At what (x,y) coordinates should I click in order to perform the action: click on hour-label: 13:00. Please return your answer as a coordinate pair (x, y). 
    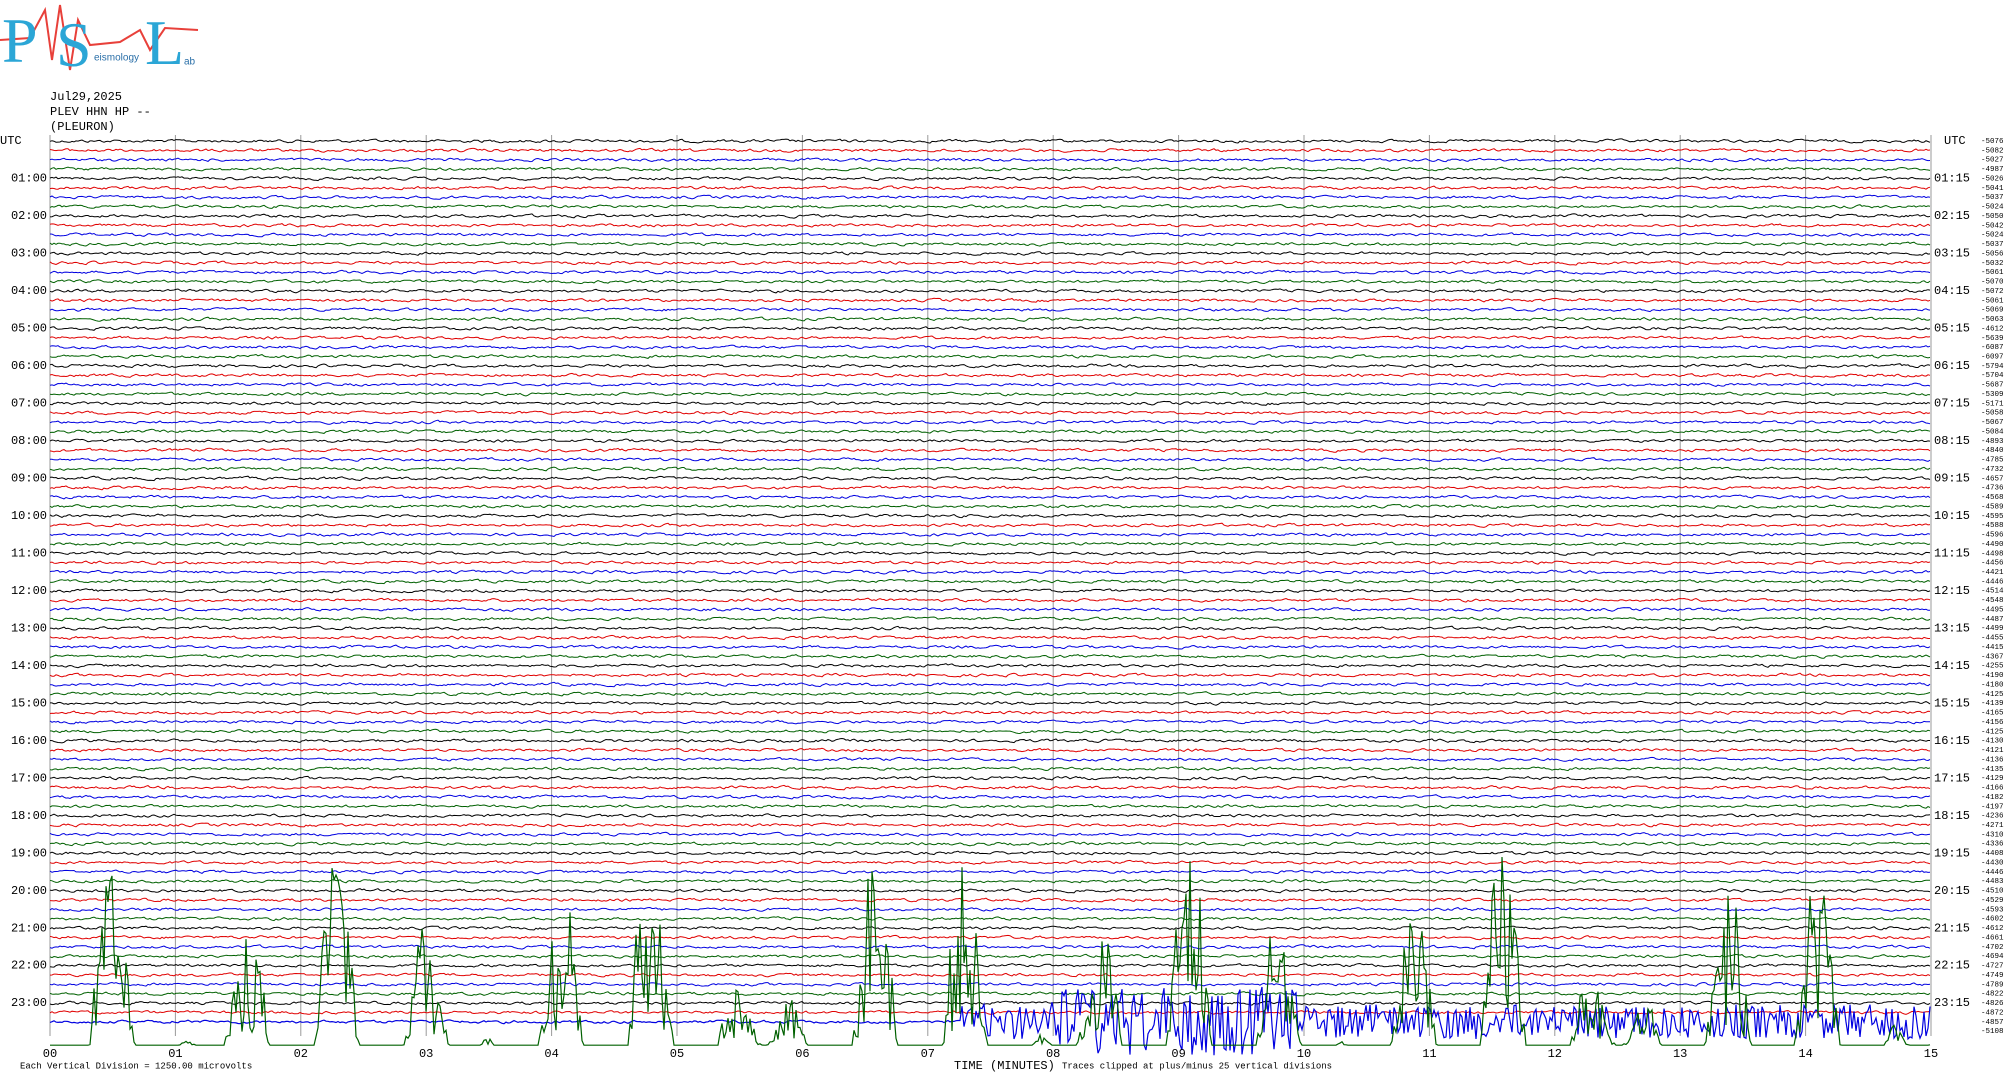
    Looking at the image, I should click on (29, 628).